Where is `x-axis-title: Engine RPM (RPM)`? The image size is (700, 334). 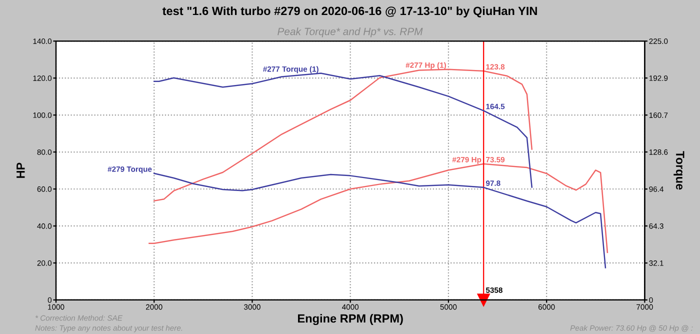 x-axis-title: Engine RPM (RPM) is located at coordinates (350, 320).